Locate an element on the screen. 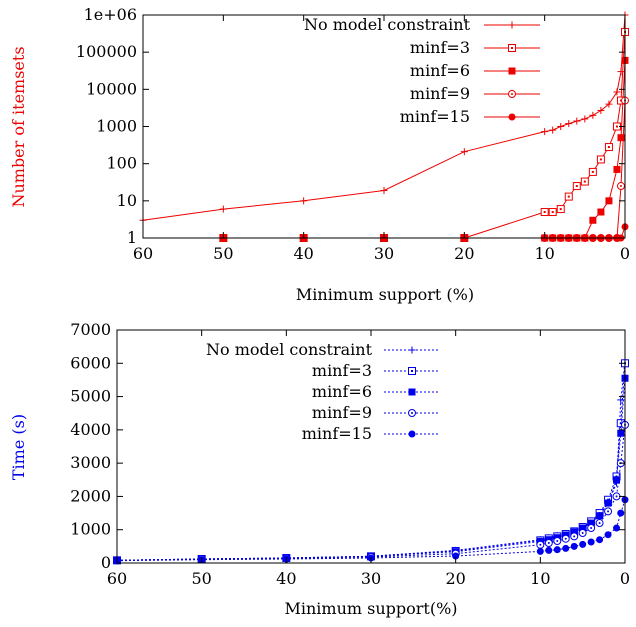  legend-label: No model constraint is located at coordinates (387, 24).